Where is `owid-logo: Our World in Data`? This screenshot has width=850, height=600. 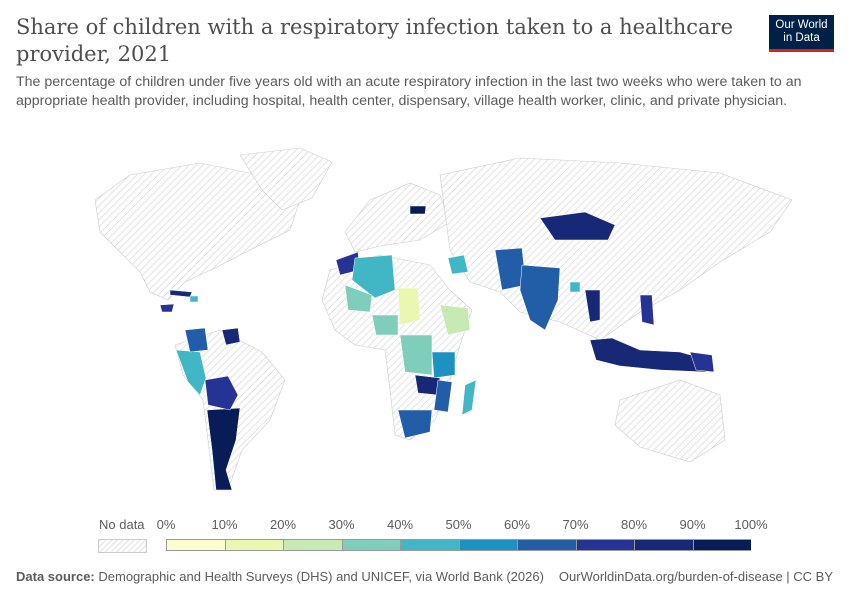
owid-logo: Our World in Data is located at coordinates (801, 33).